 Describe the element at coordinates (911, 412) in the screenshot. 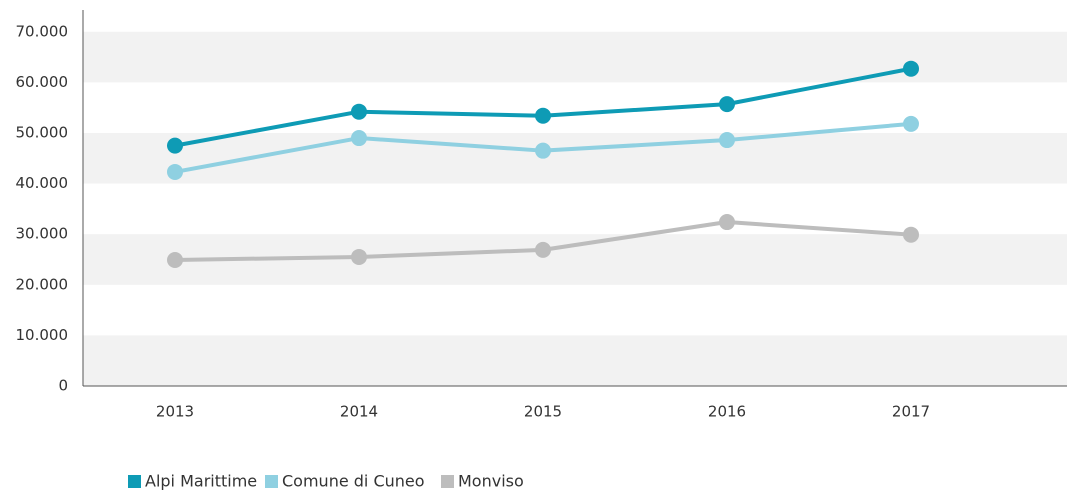

I see `x-tick-label: 2017` at that location.